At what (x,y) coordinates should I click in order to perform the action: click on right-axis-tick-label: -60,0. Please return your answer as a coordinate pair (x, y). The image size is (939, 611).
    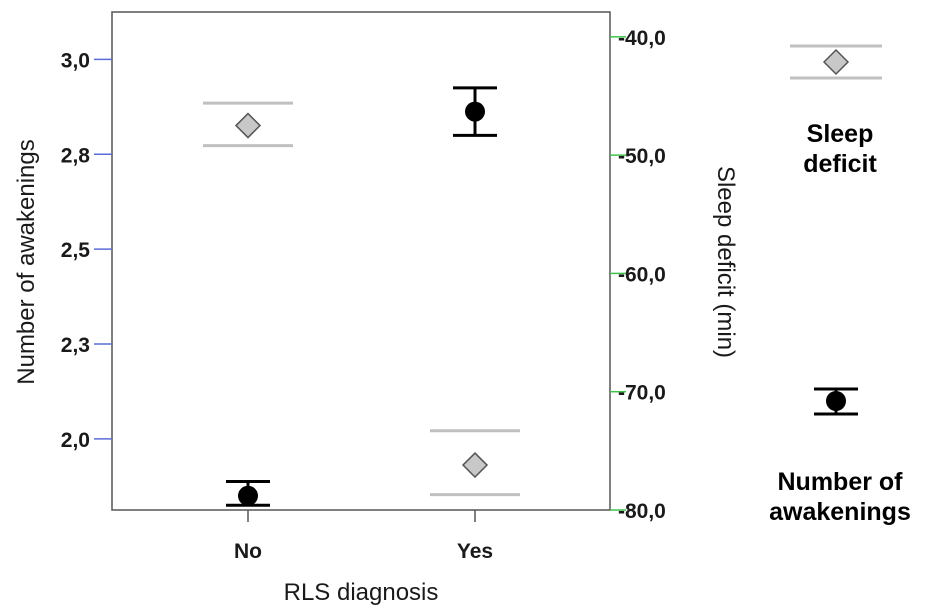
    Looking at the image, I should click on (642, 274).